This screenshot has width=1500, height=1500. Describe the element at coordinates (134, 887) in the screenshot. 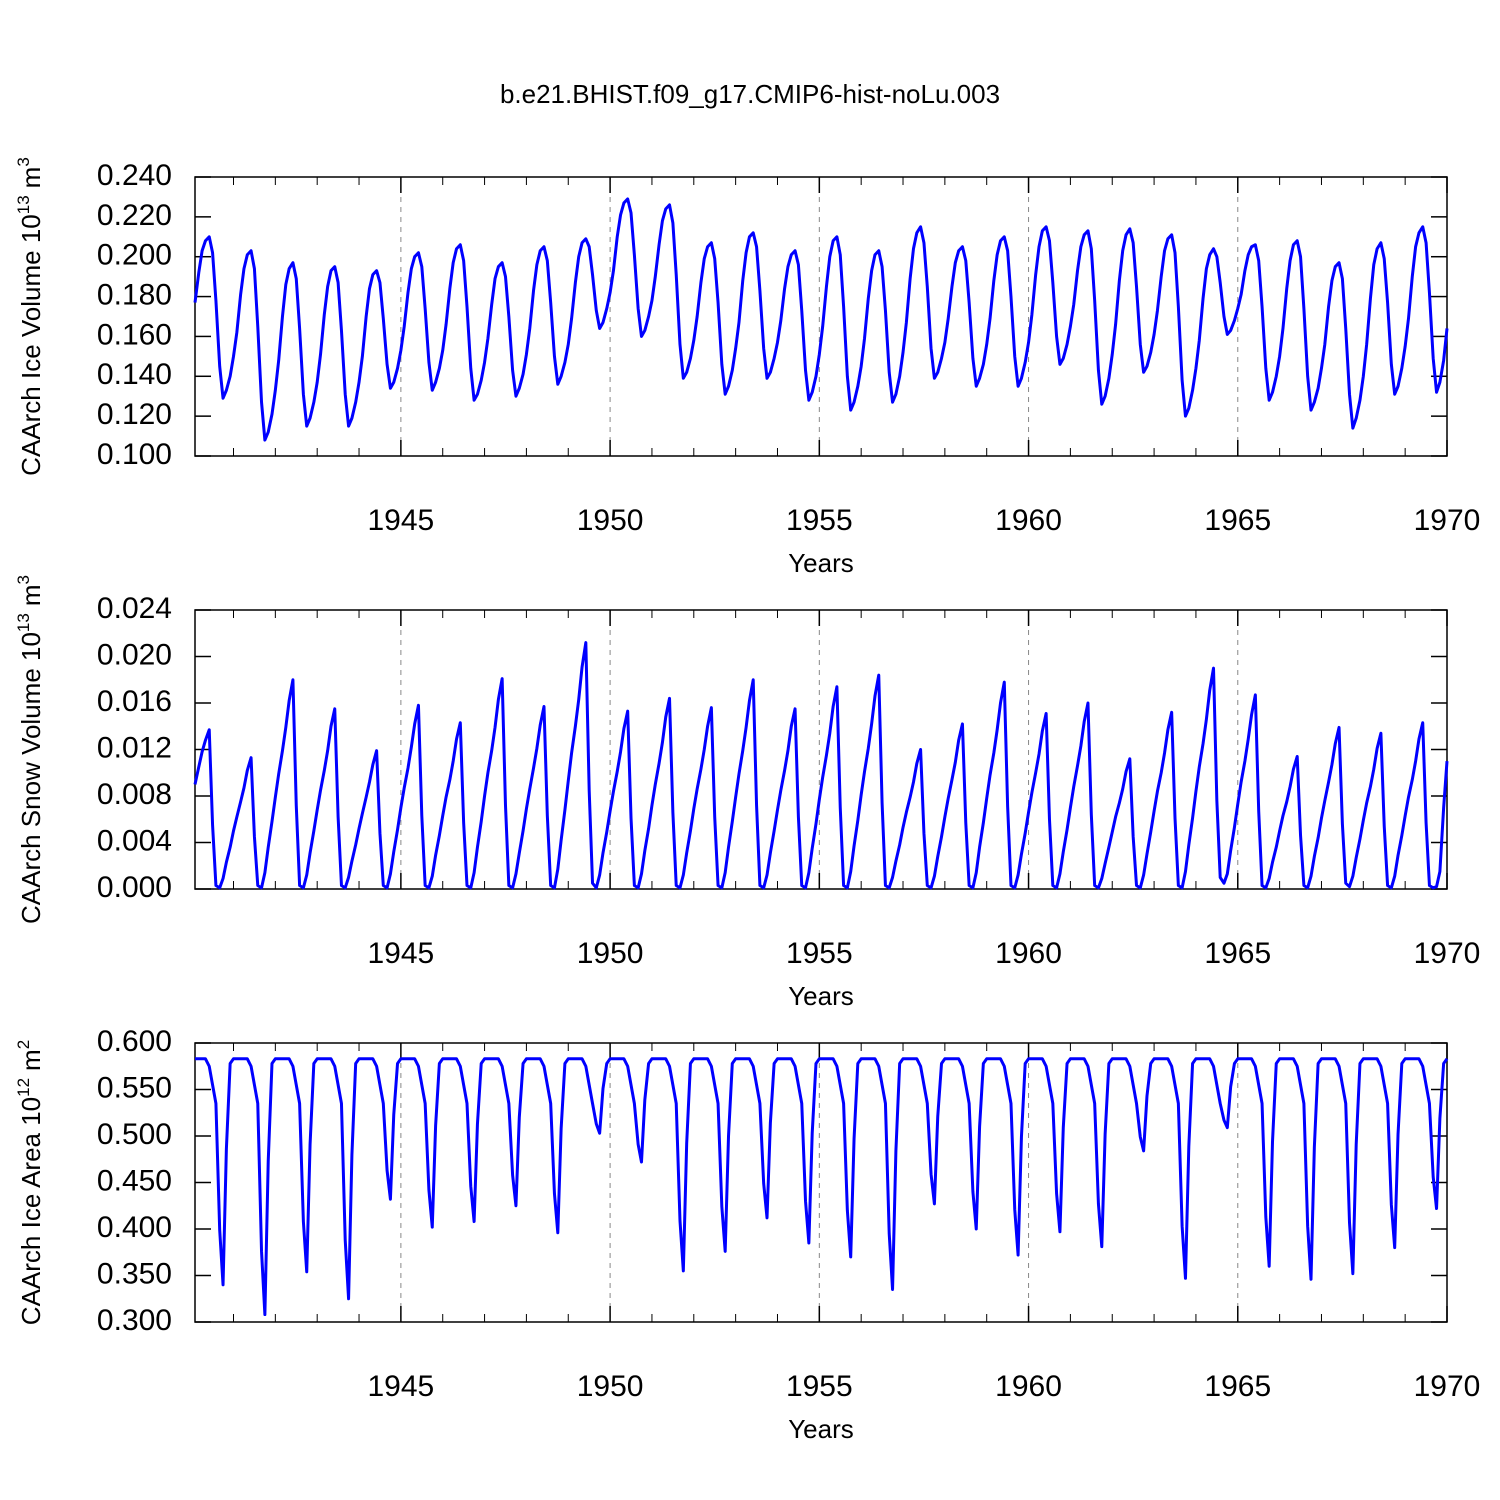

I see `y-tick-label: 0.000` at that location.